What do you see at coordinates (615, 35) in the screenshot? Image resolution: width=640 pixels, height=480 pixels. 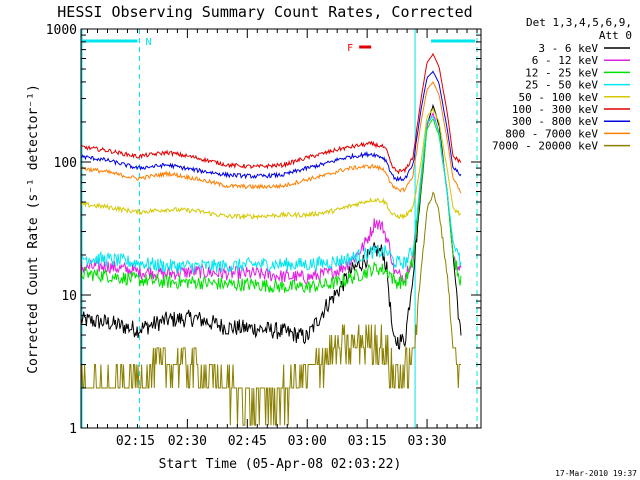 I see `legend-header-line-2: Att 0` at bounding box center [615, 35].